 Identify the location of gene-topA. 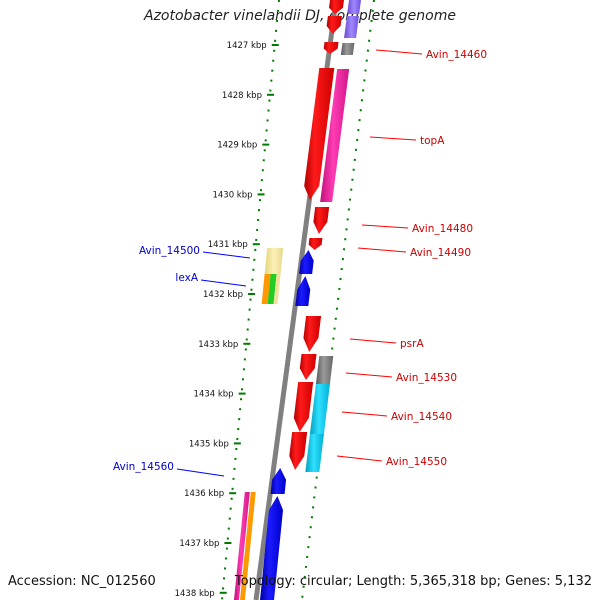
(319, 134).